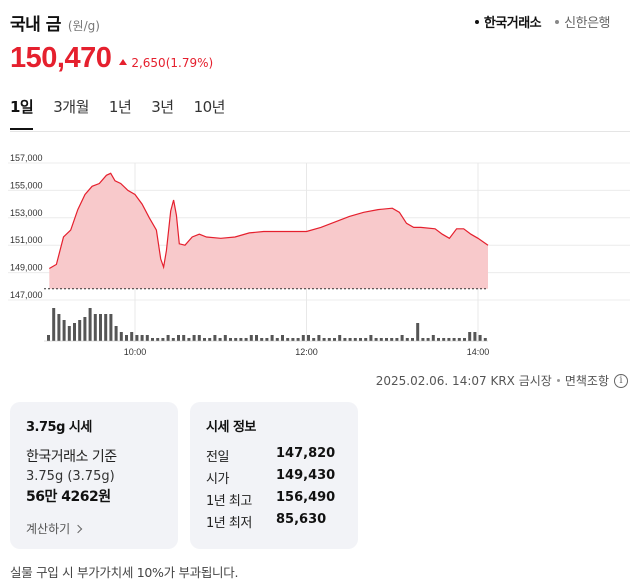  Describe the element at coordinates (463, 381) in the screenshot. I see `timestamp: 2025.02.06. 14:07 KRX 금시장` at that location.